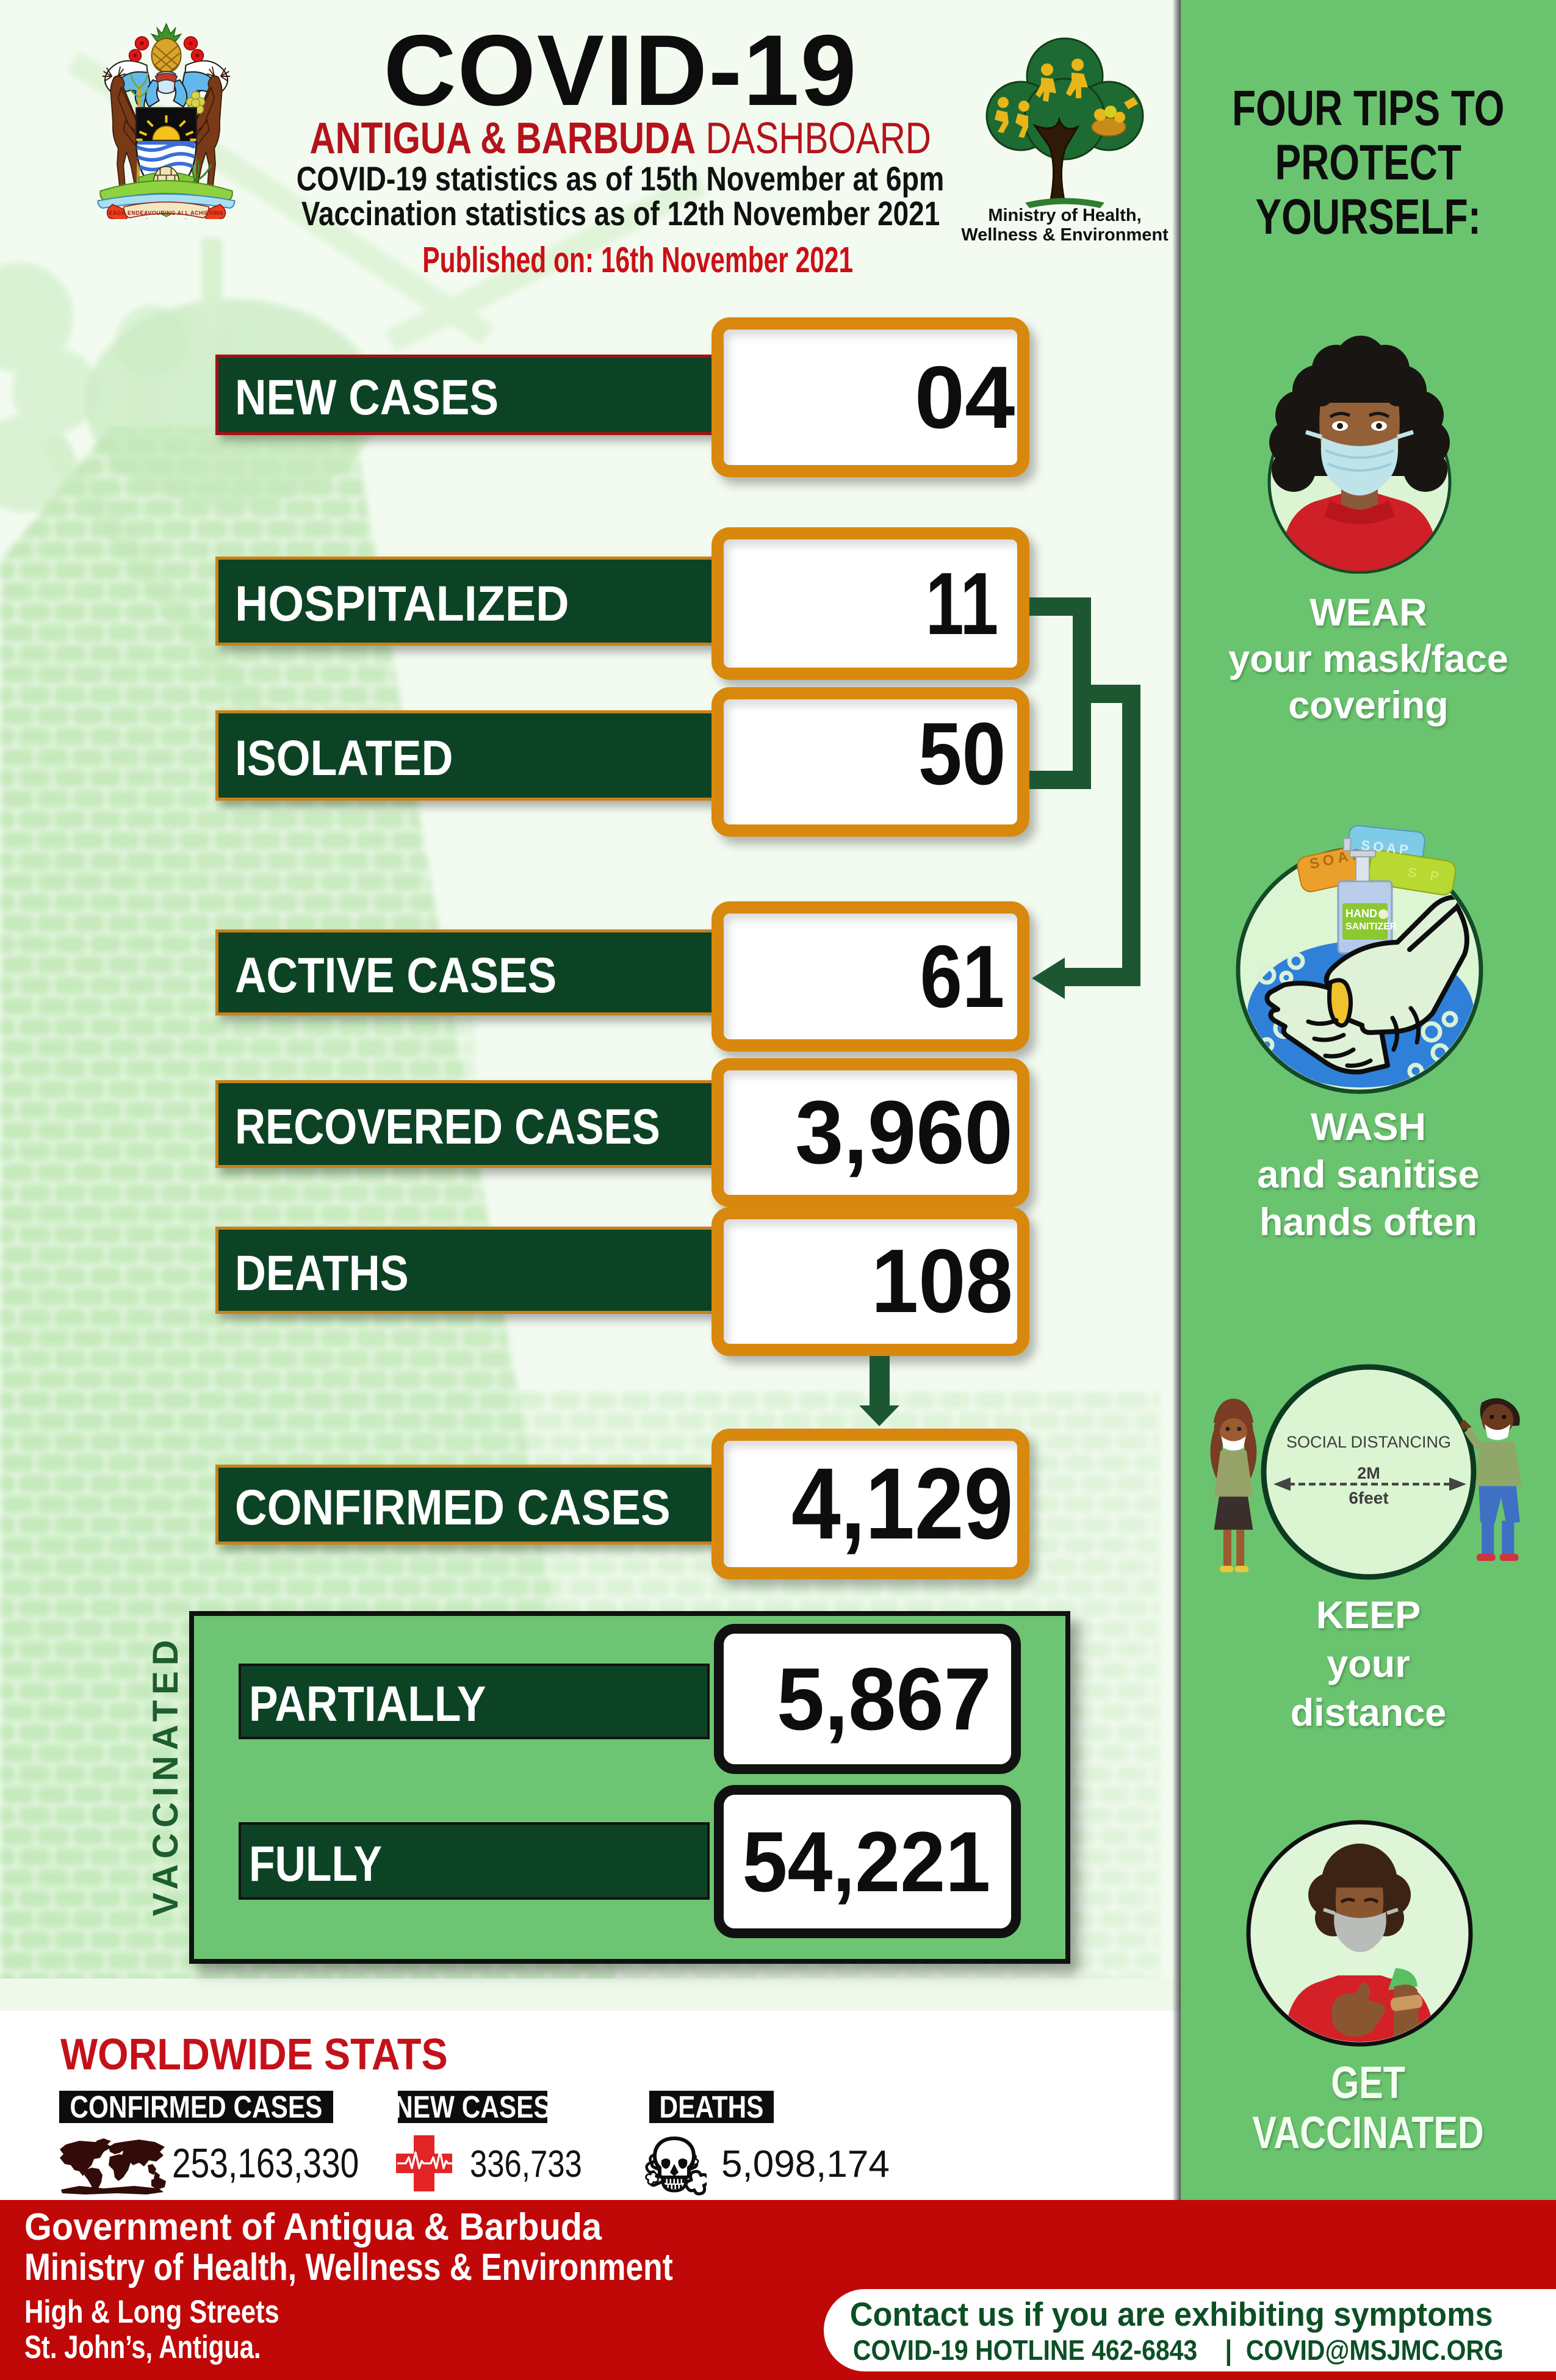 Image resolution: width=1556 pixels, height=2380 pixels. I want to click on svg-text: 6feet, so click(1369, 1497).